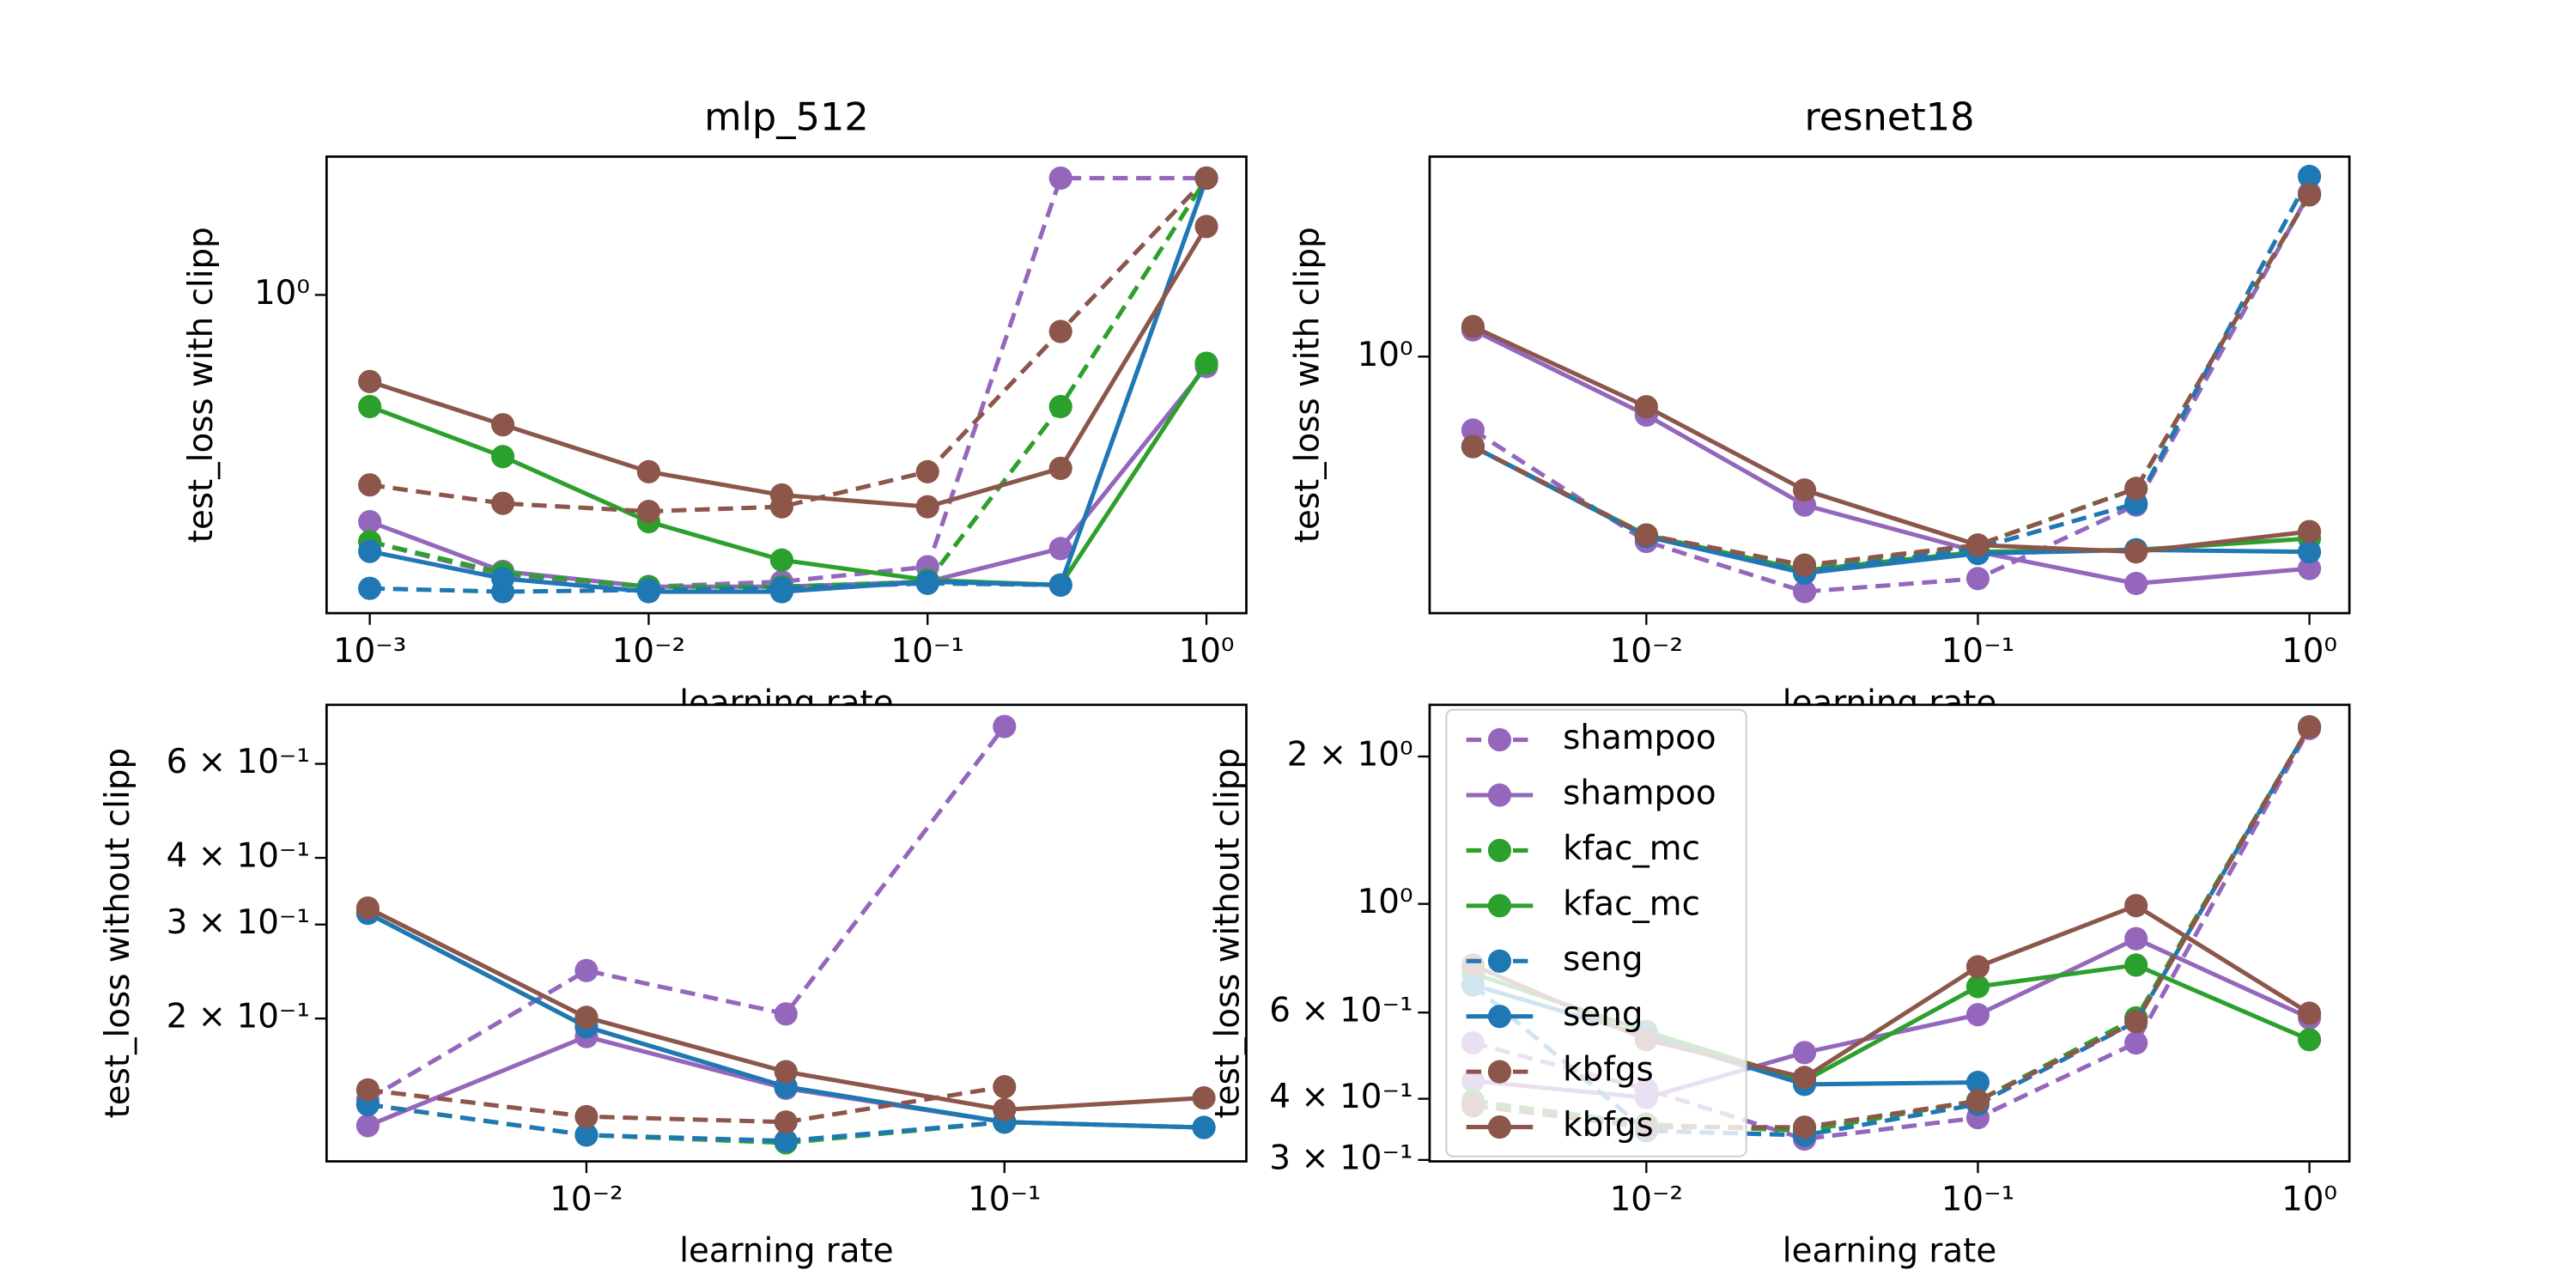  I want to click on legend-label: shampoo, so click(1639, 794).